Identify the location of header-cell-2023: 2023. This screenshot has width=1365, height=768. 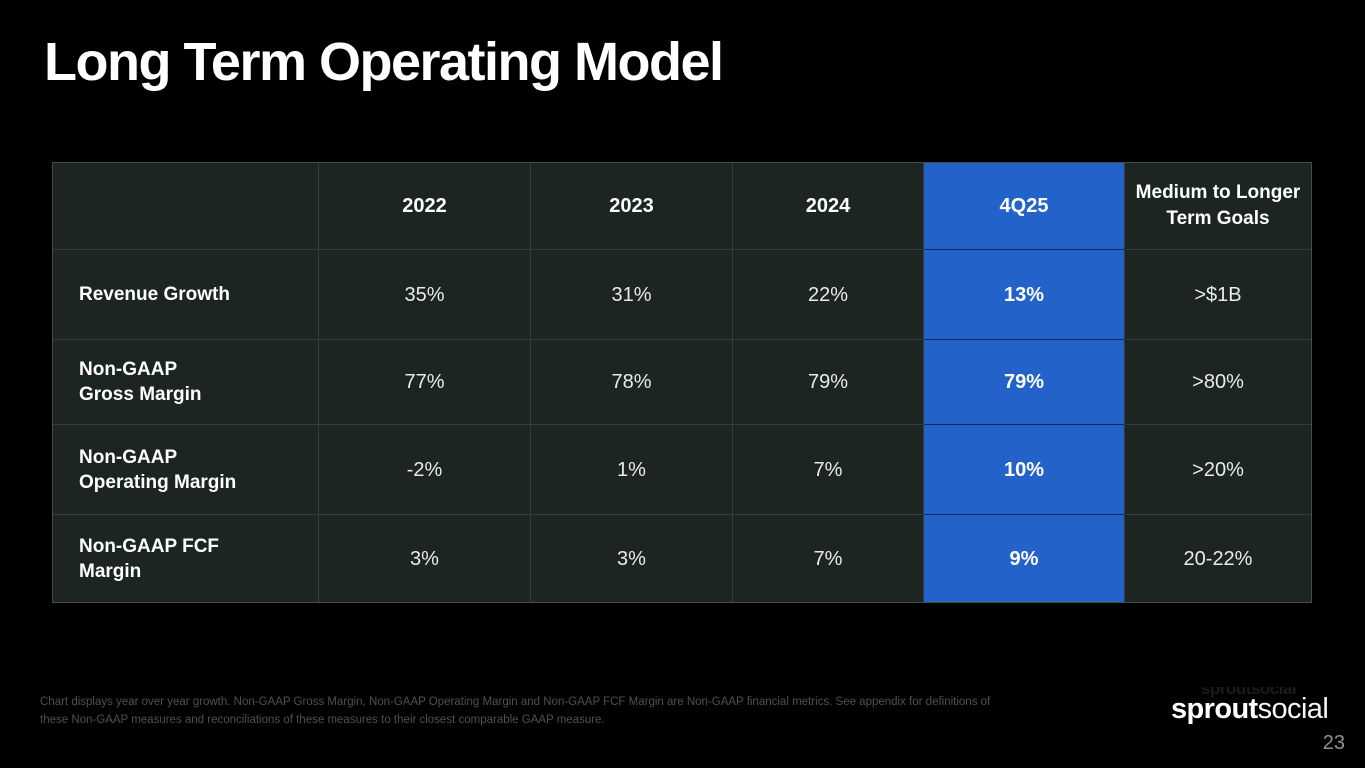
(632, 206).